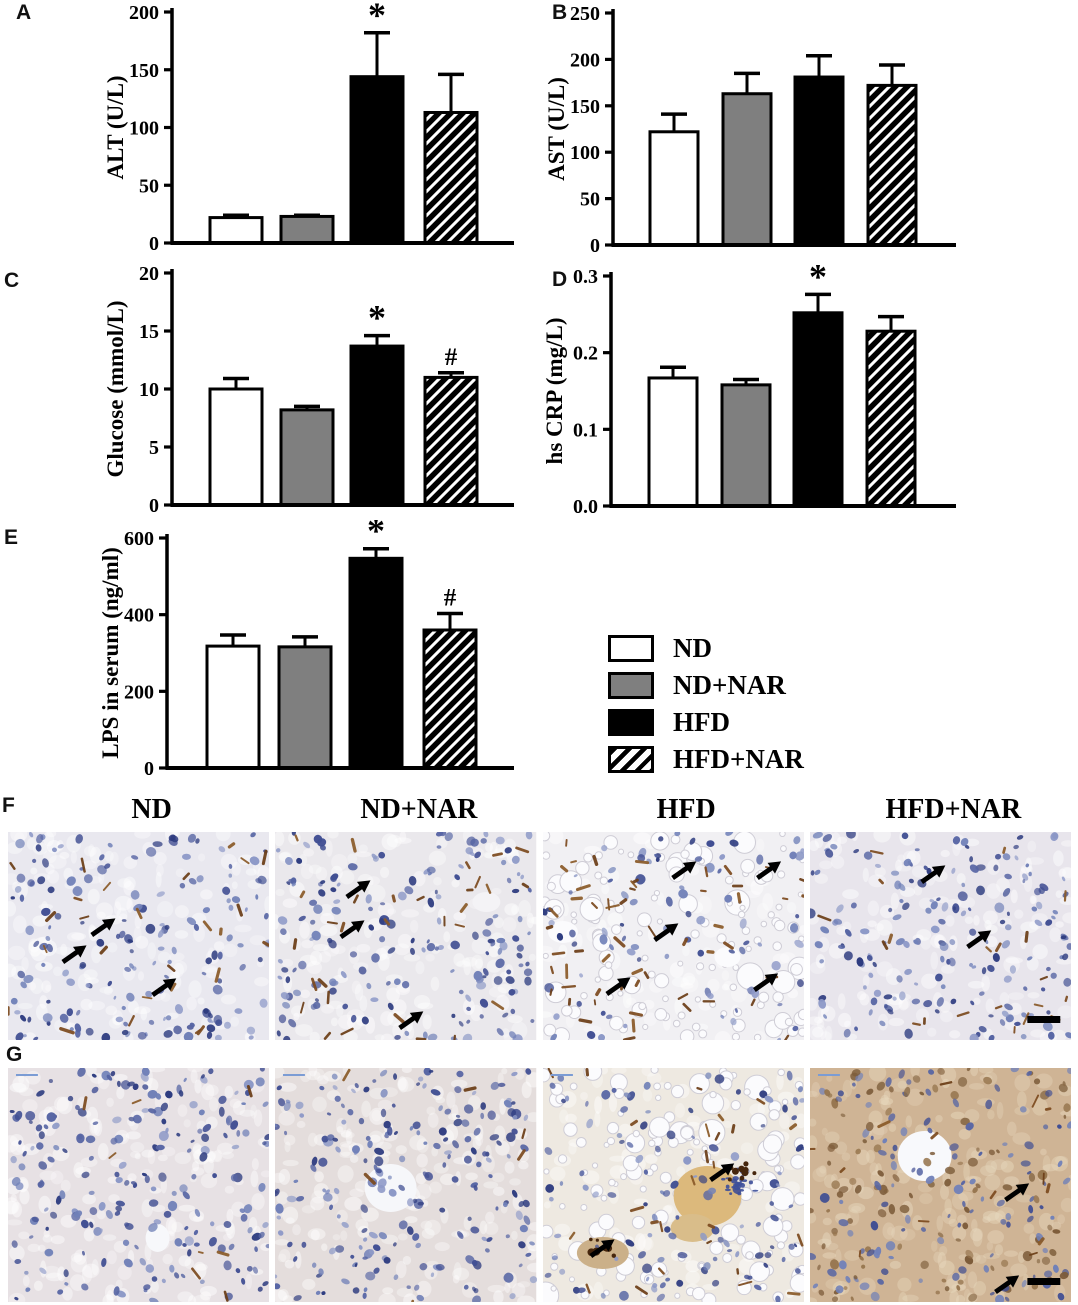 This screenshot has height=1305, width=1078. Describe the element at coordinates (758, 722) in the screenshot. I see `legend-item-hfd: HFD` at that location.